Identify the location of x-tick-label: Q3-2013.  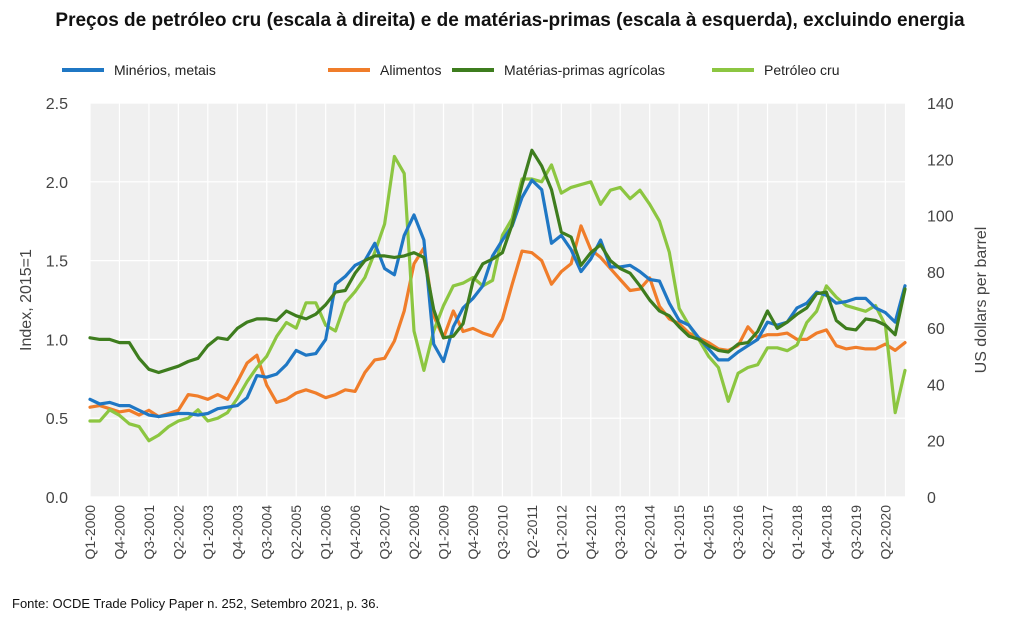
(620, 532).